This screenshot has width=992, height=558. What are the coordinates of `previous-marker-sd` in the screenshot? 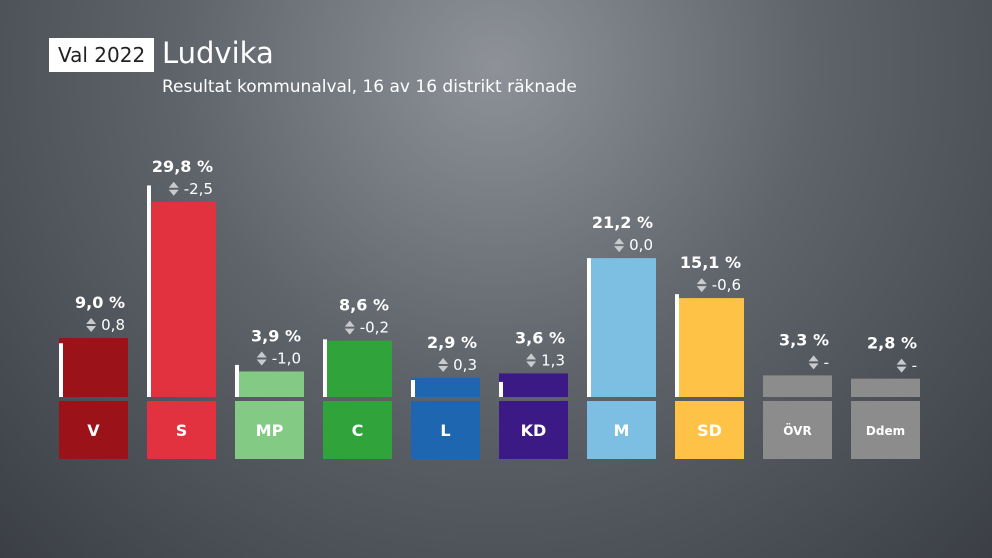 It's located at (677, 345).